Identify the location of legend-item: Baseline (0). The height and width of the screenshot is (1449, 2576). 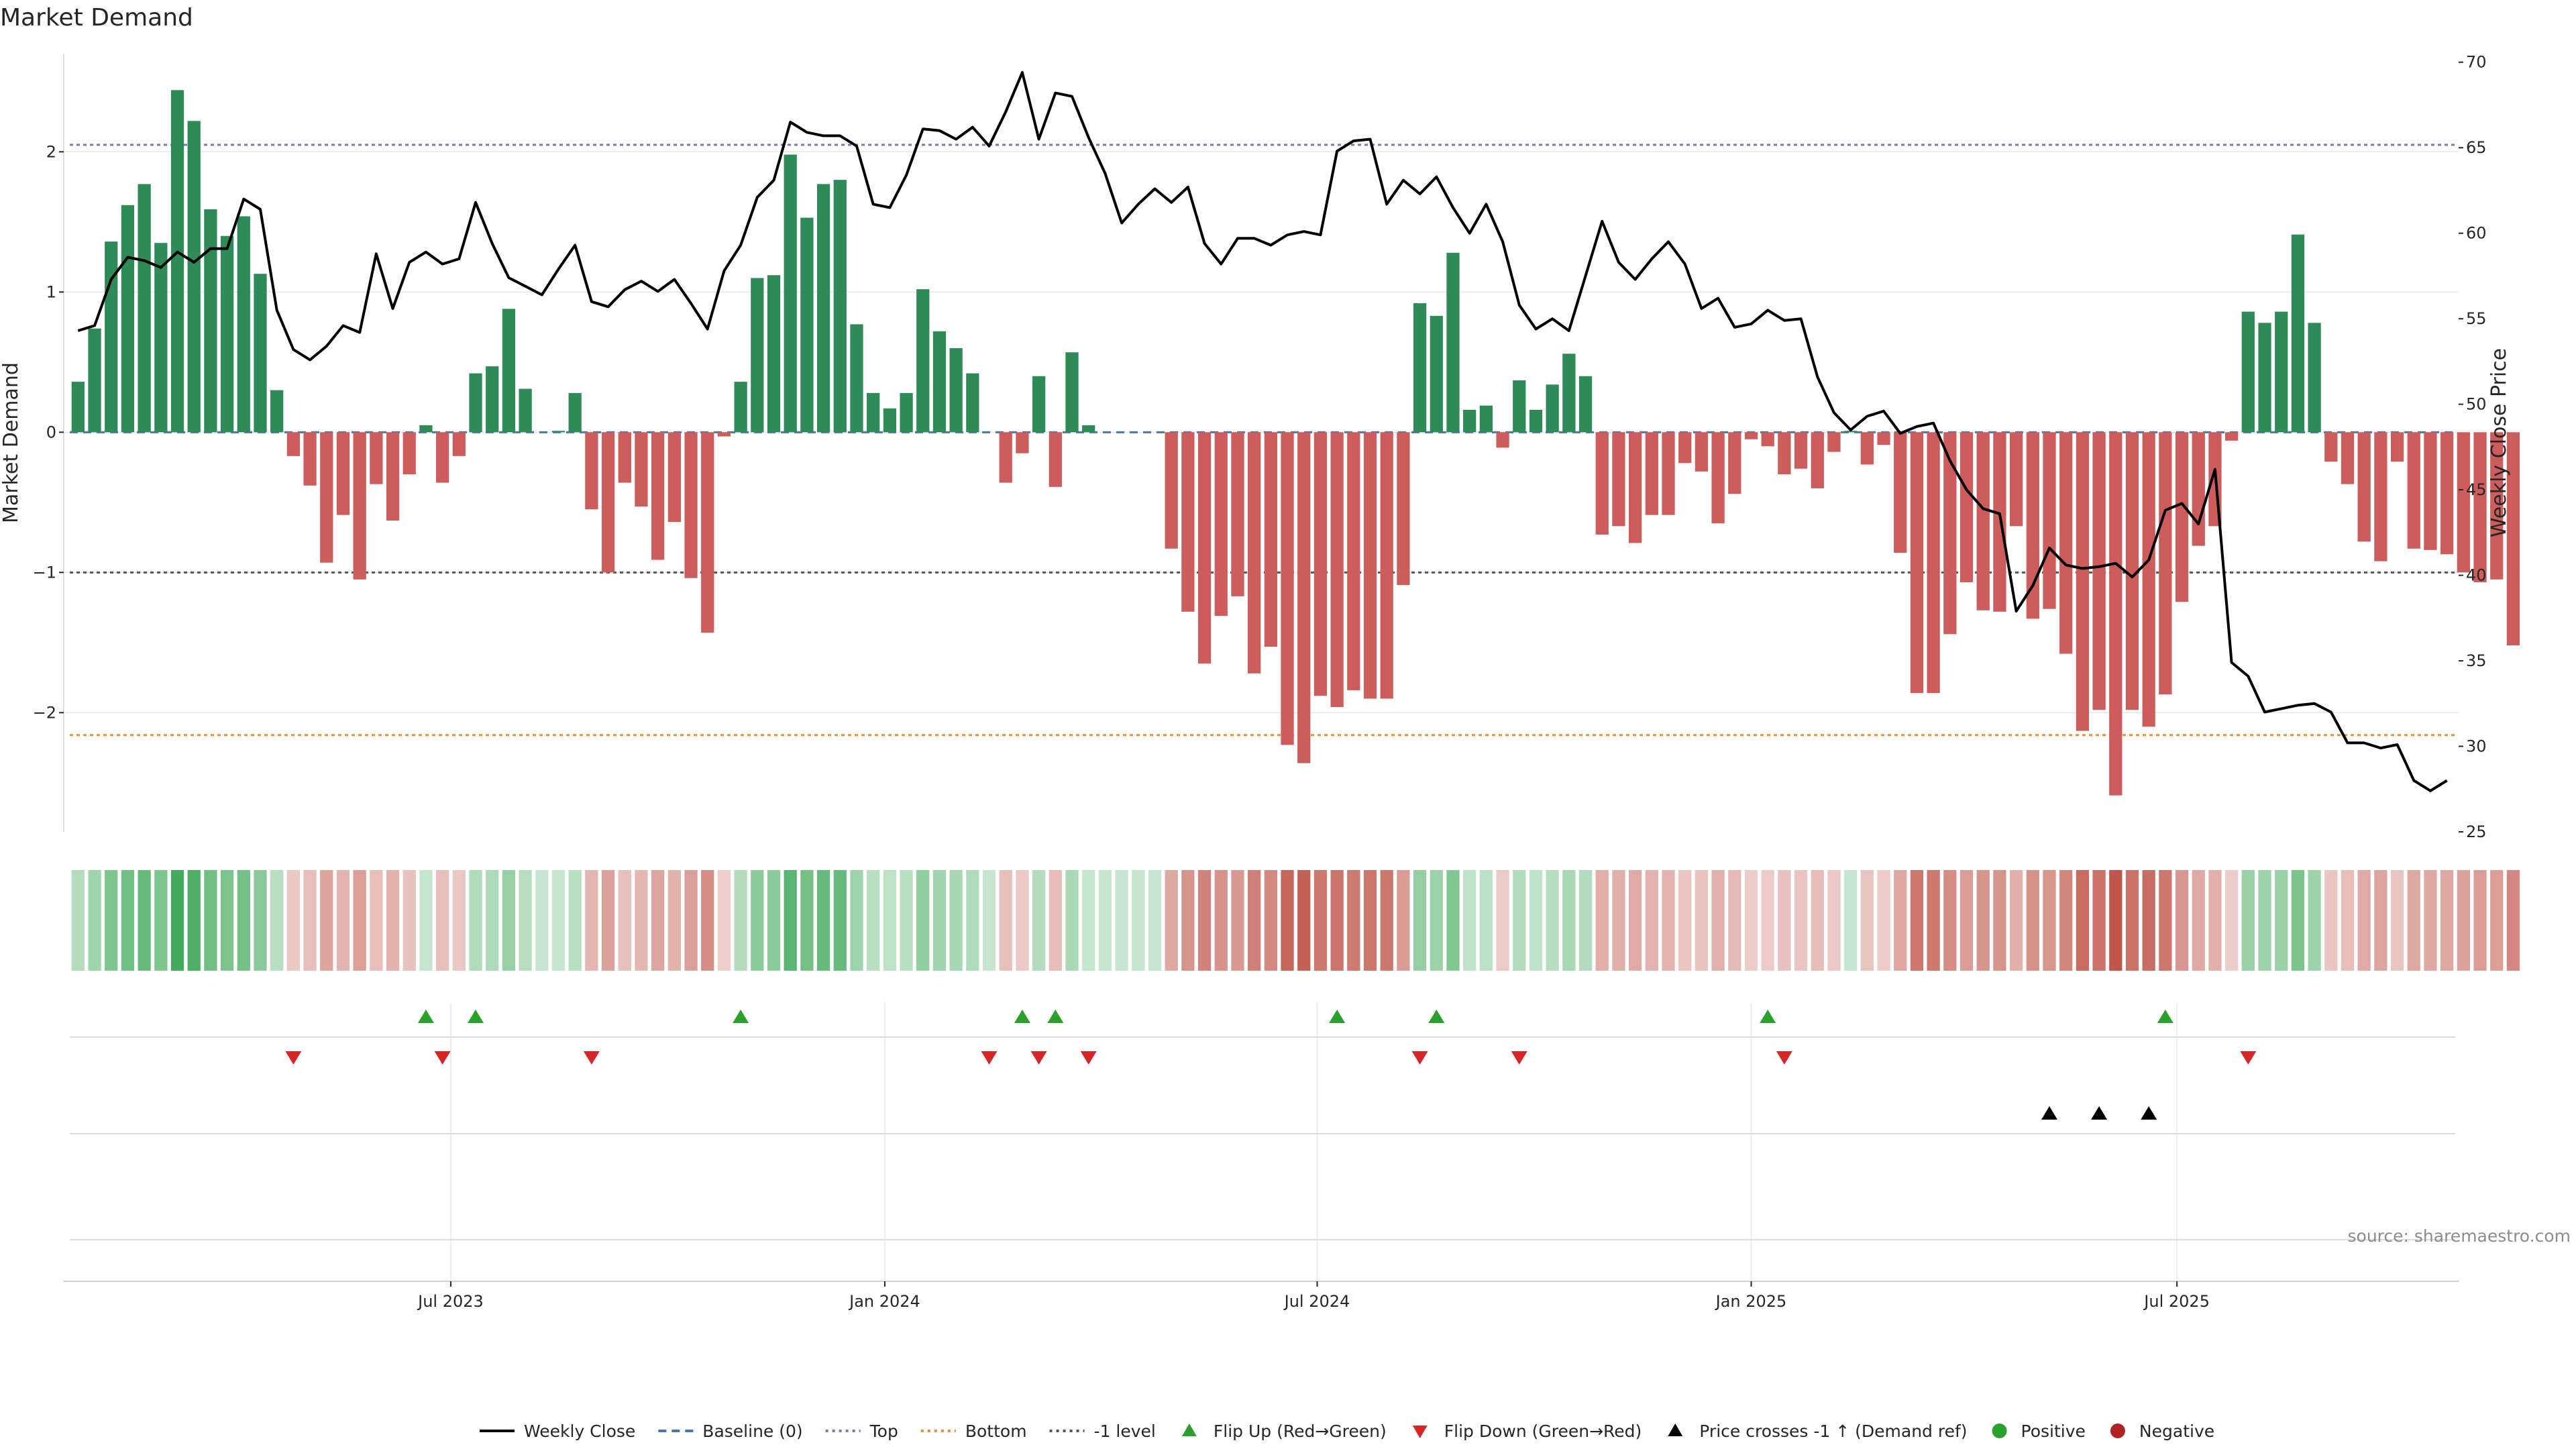
(730, 1431).